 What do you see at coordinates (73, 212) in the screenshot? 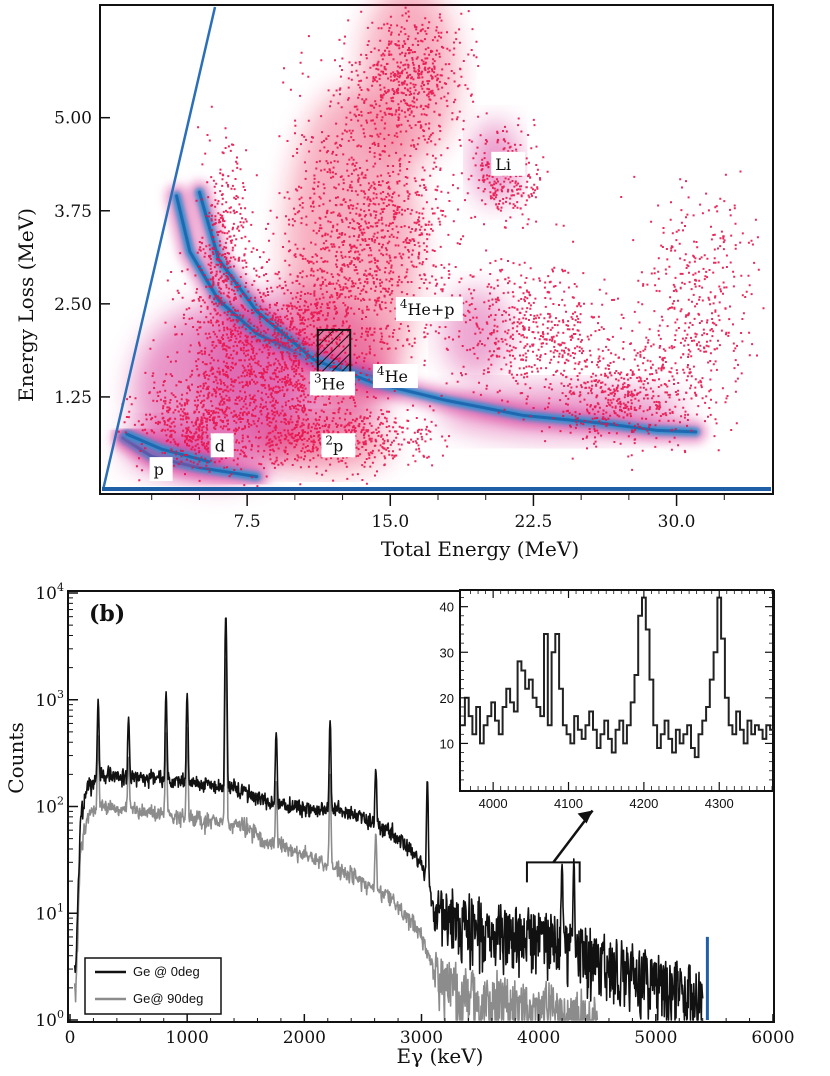
I see `y-tick-label: 3.75` at bounding box center [73, 212].